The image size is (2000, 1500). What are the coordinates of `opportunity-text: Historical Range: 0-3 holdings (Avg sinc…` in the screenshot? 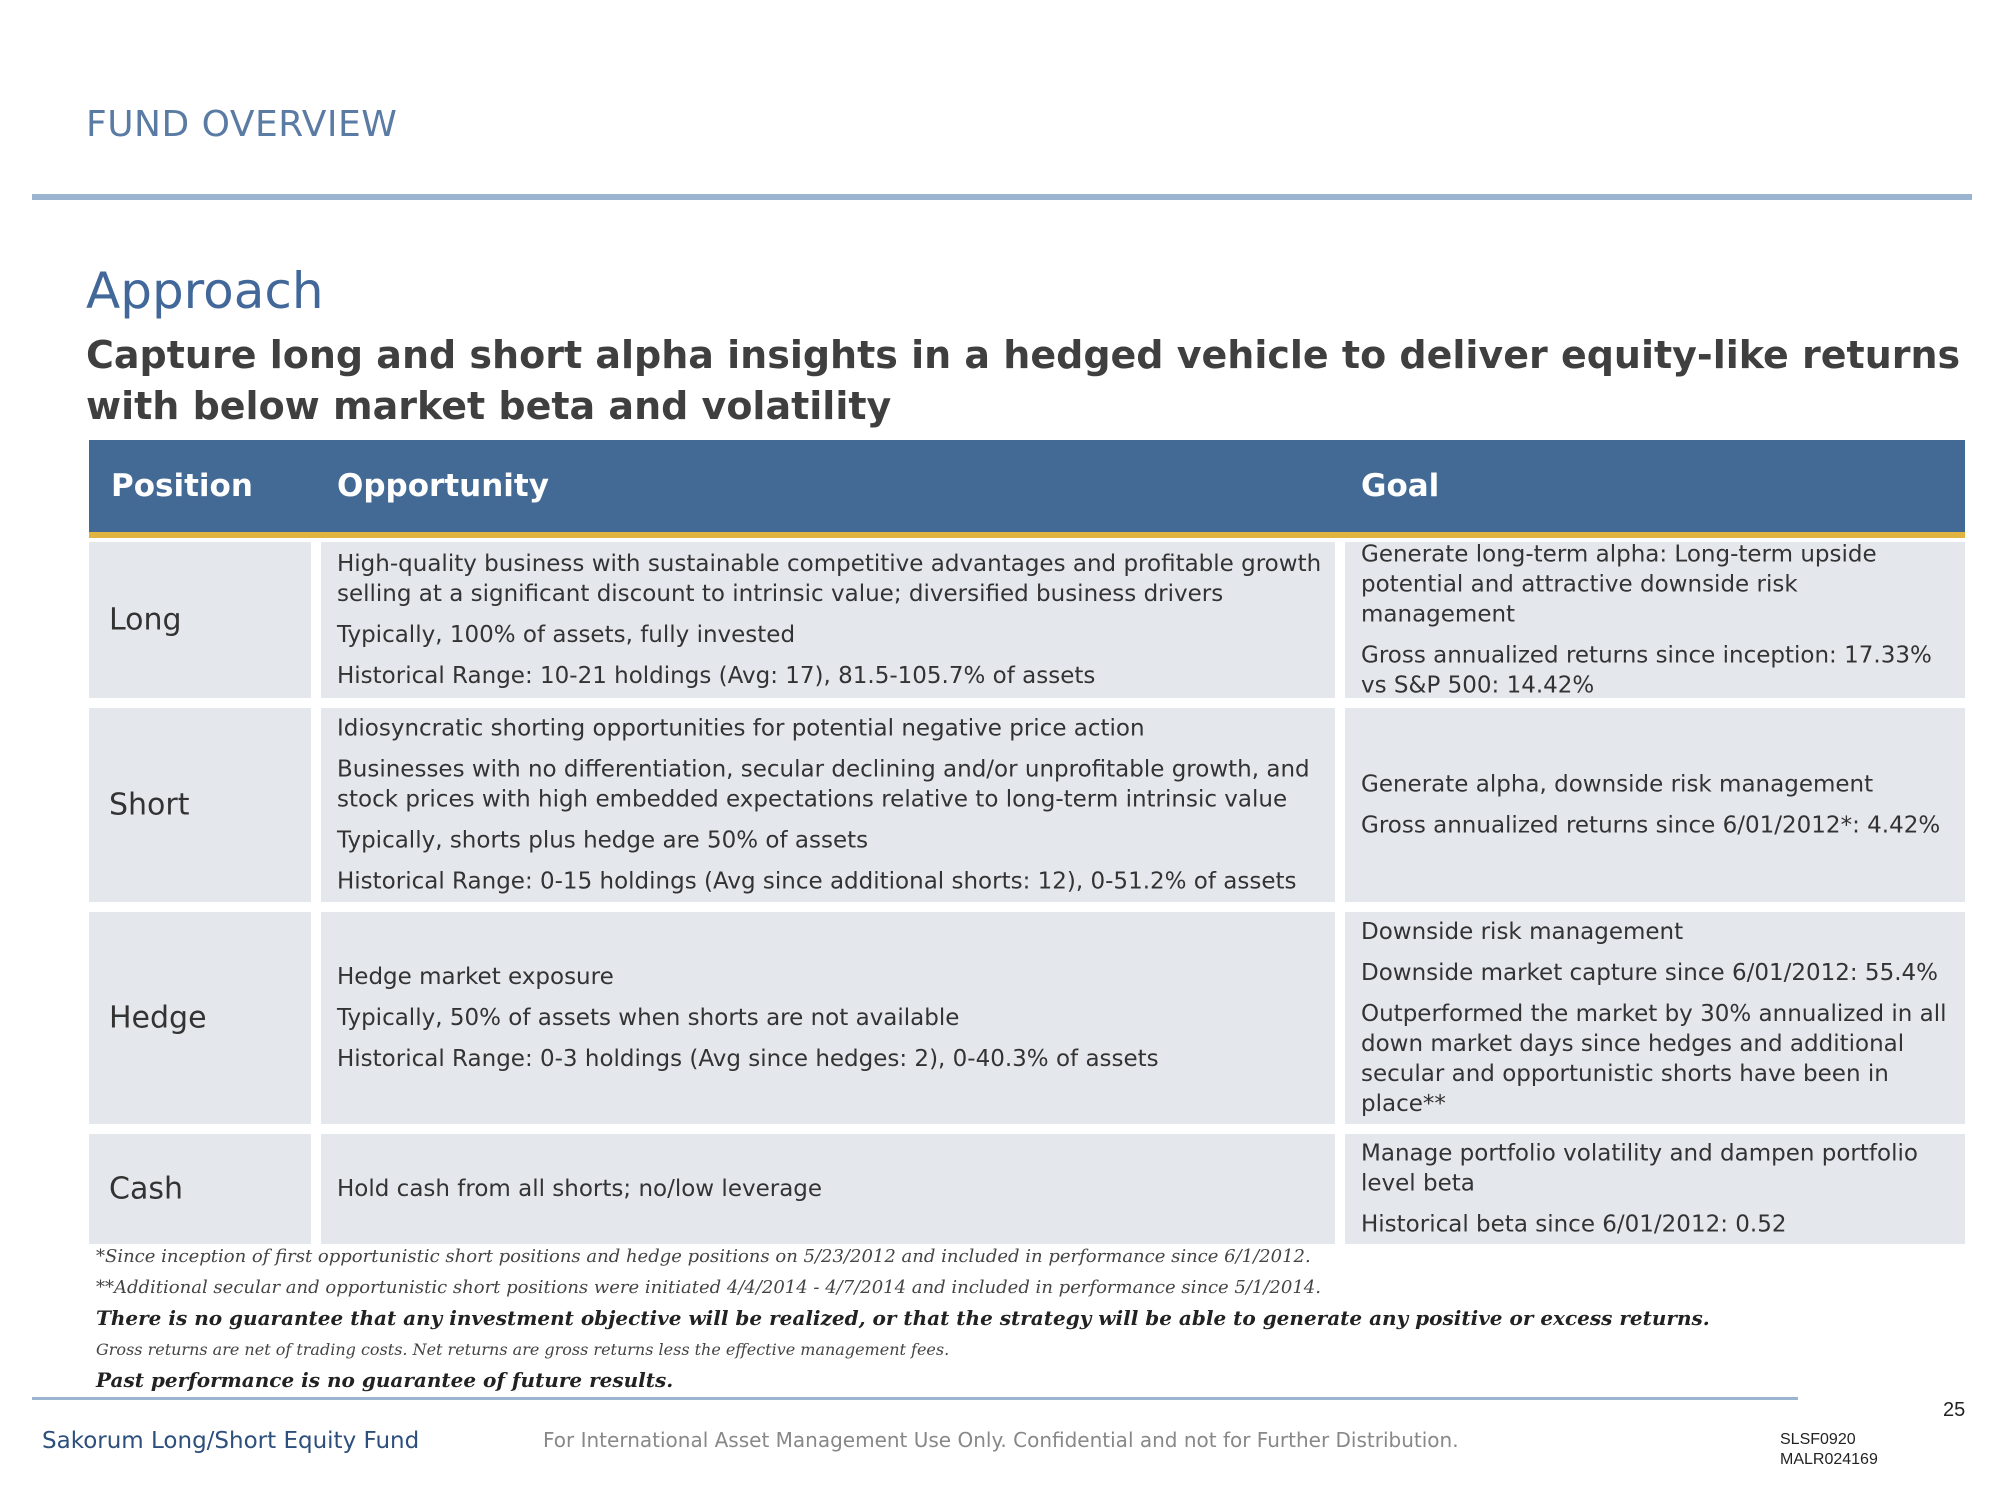 It's located at (748, 1059).